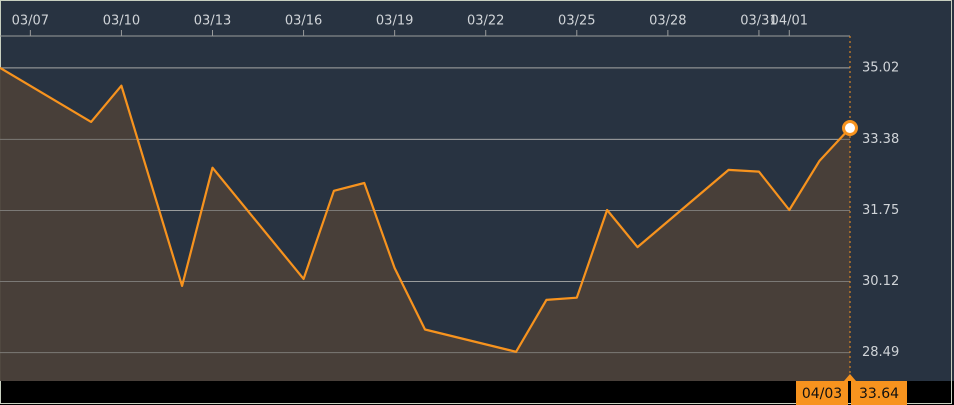 This screenshot has width=954, height=405. I want to click on x-tick-label: 03/16, so click(303, 21).